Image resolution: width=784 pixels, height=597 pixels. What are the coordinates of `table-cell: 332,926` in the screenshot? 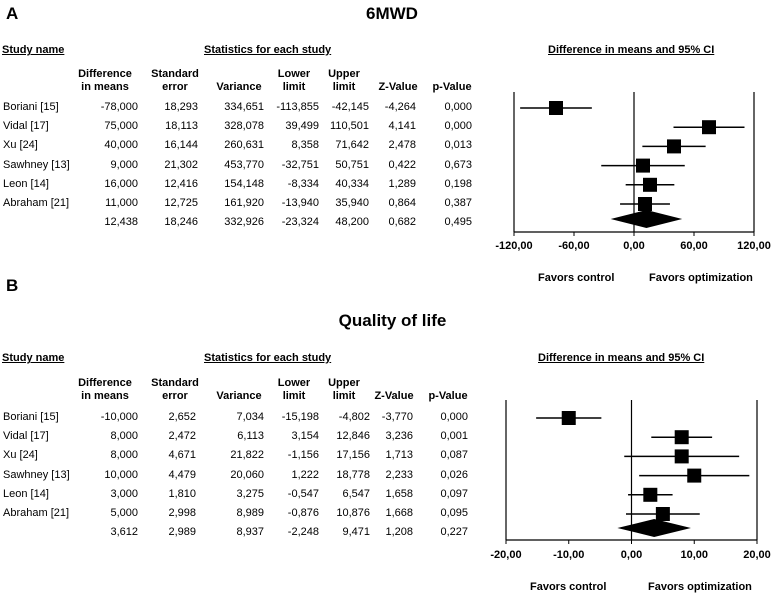 It's located at (244, 222).